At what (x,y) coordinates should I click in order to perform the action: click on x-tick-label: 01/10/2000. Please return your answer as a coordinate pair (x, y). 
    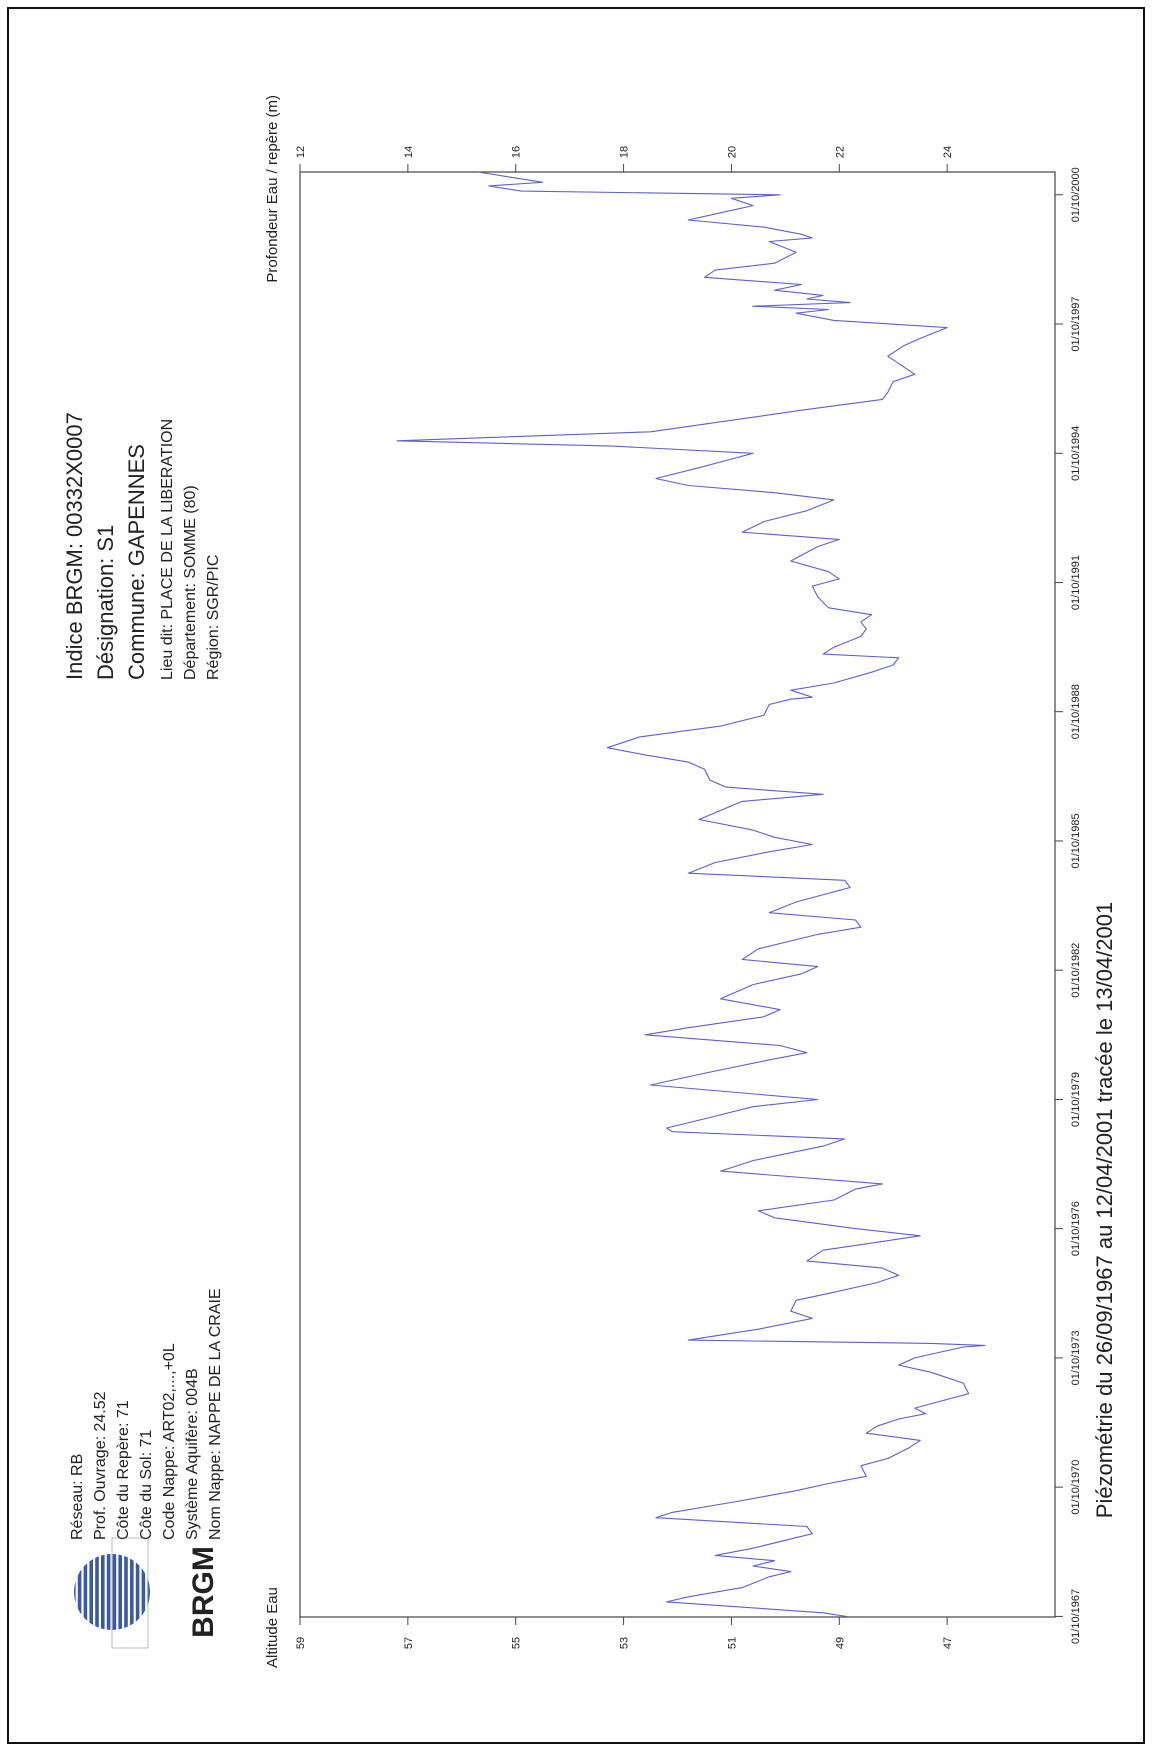
    Looking at the image, I should click on (1076, 194).